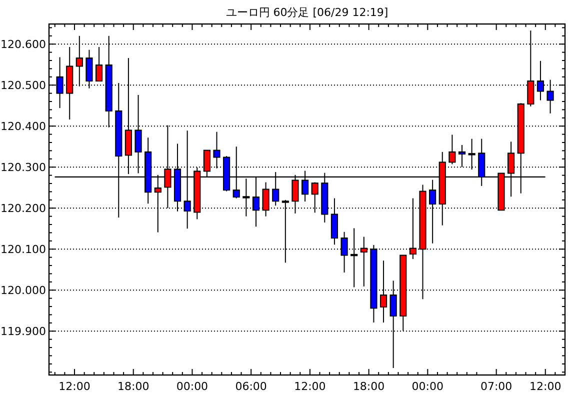 This screenshot has width=570, height=398. I want to click on x-tick-label: 07:00, so click(496, 386).